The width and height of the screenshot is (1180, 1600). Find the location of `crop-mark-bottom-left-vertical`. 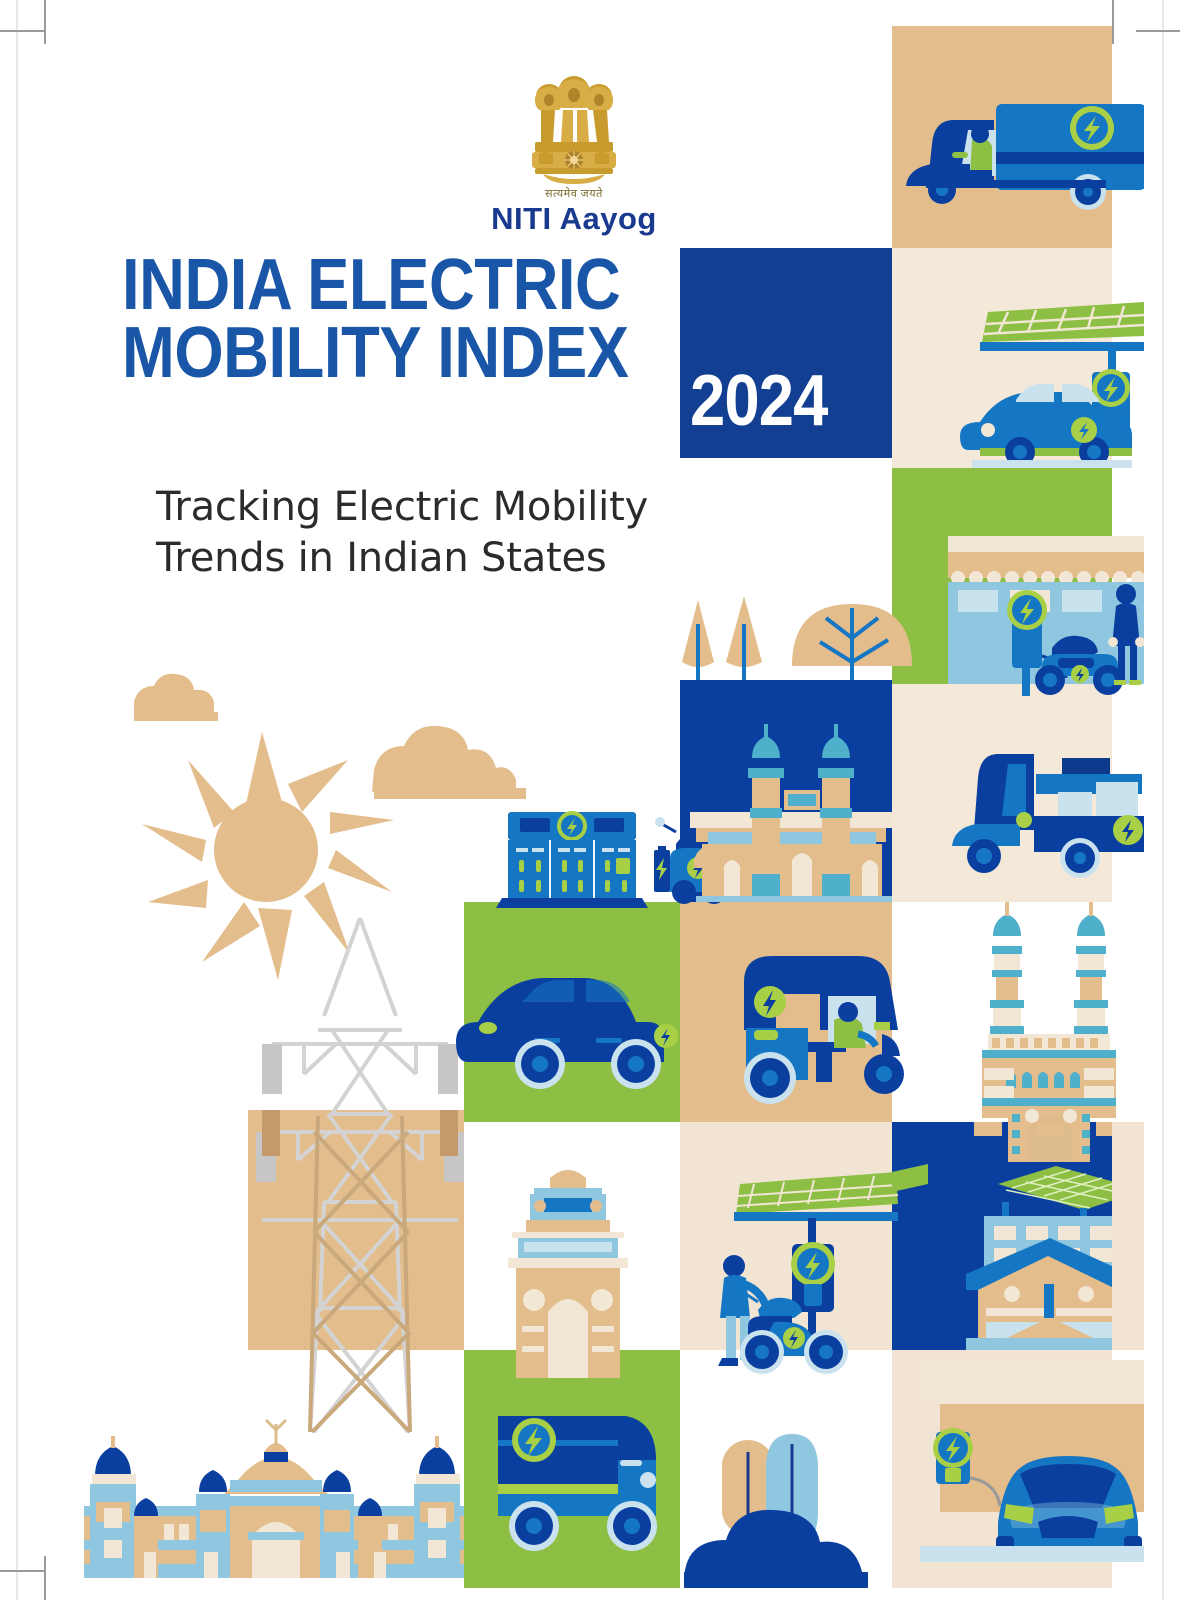

crop-mark-bottom-left-vertical is located at coordinates (45, 1578).